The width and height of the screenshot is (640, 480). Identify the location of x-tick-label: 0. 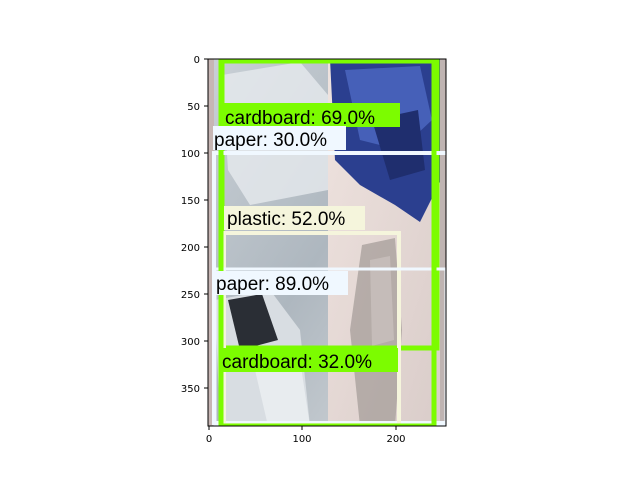
(209, 439).